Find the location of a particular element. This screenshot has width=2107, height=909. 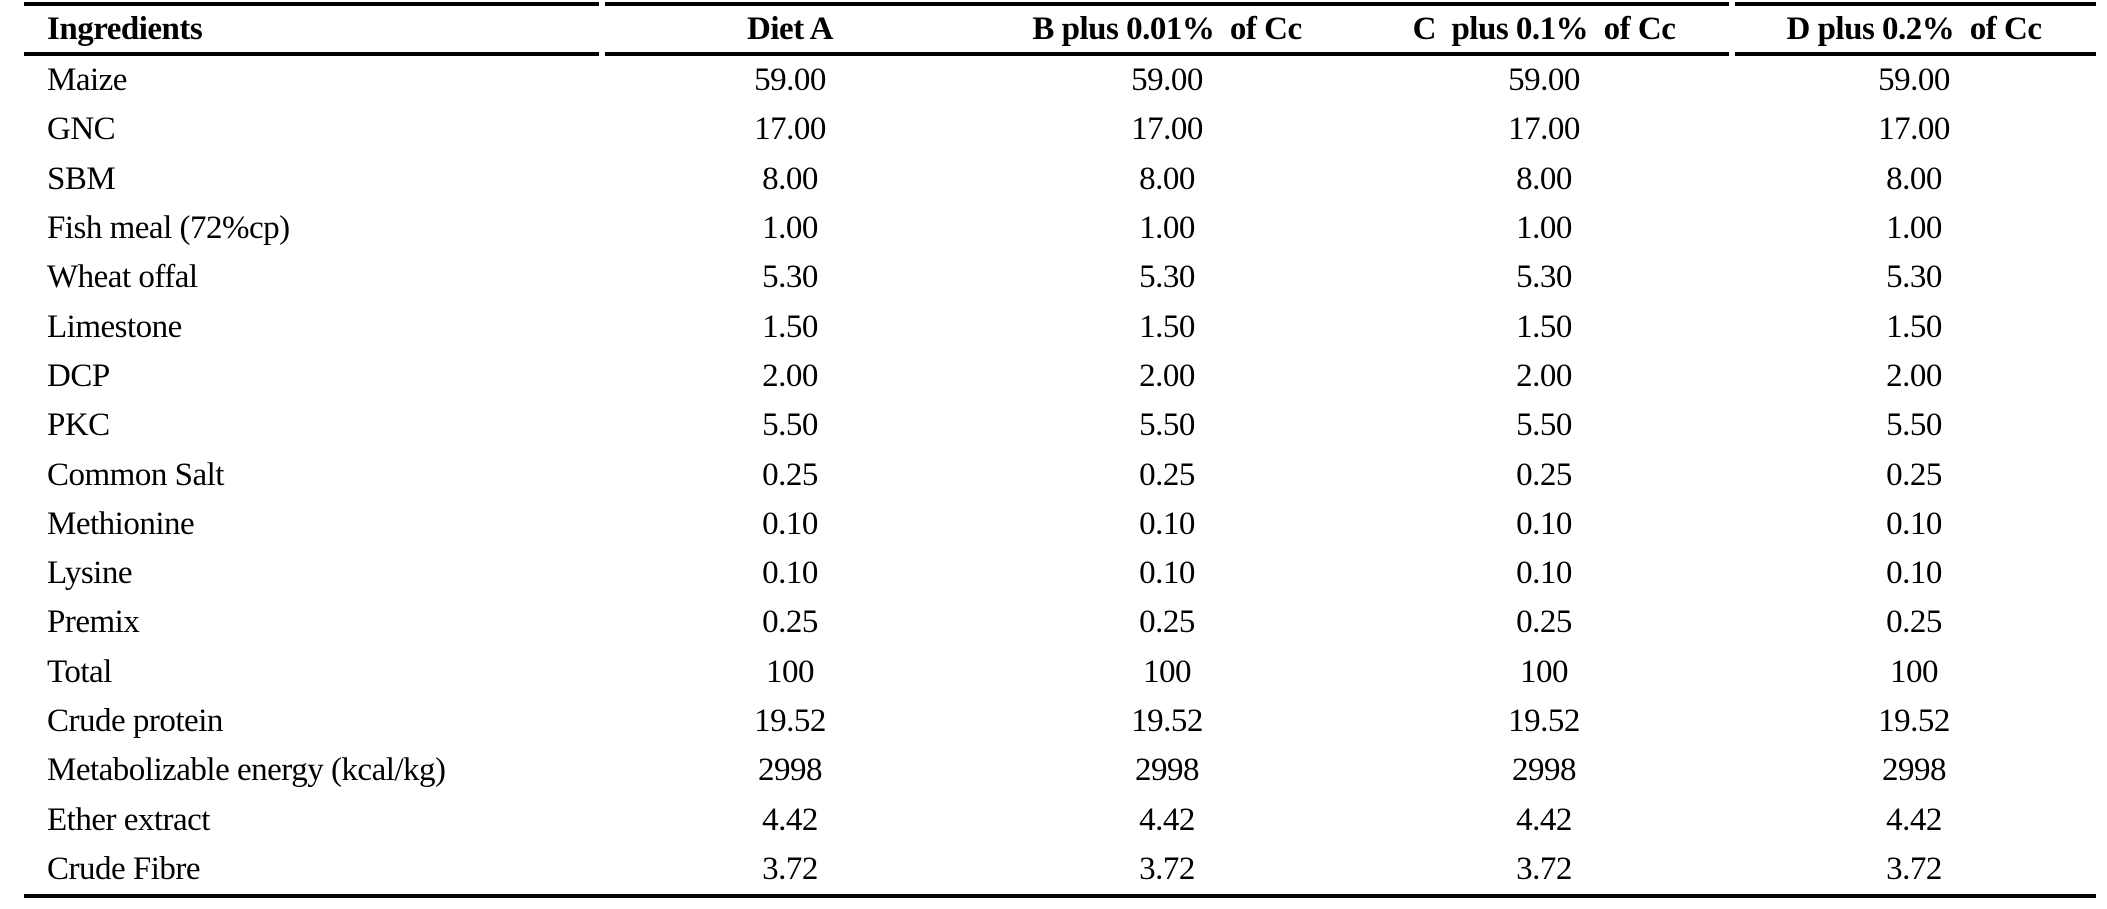

row-label: Crude protein is located at coordinates (135, 721).